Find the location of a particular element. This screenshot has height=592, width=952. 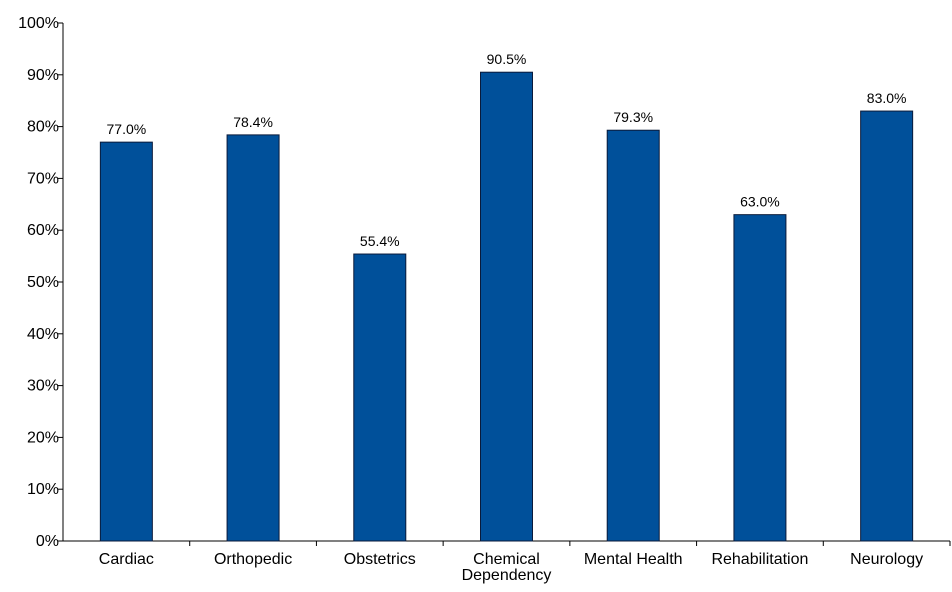

x-tick-label-line: Neurology is located at coordinates (886, 559).